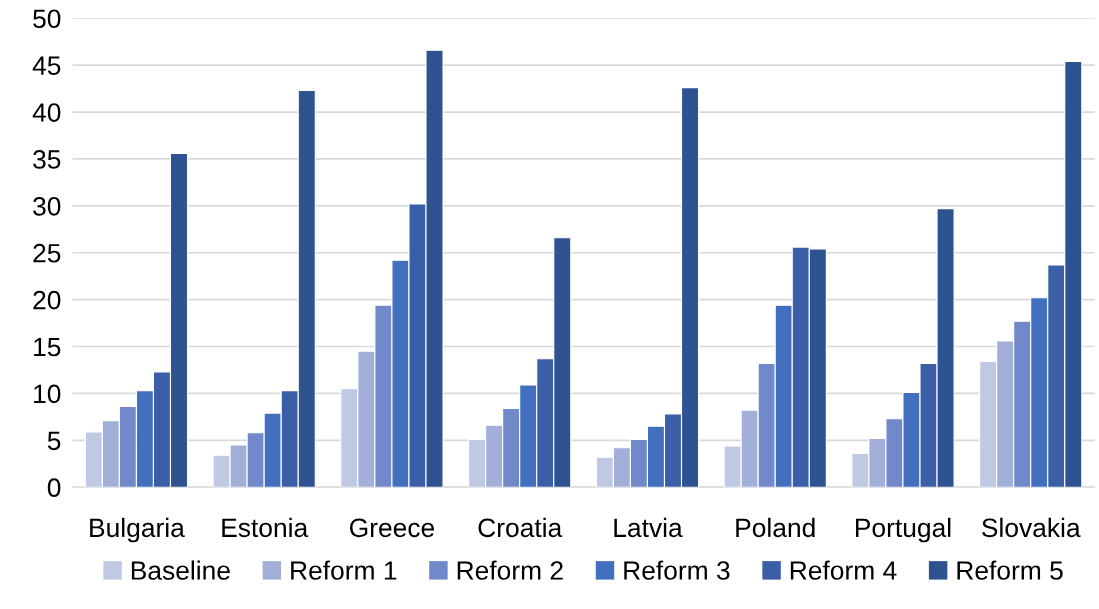  I want to click on x-tick-label: Slovakia, so click(1031, 527).